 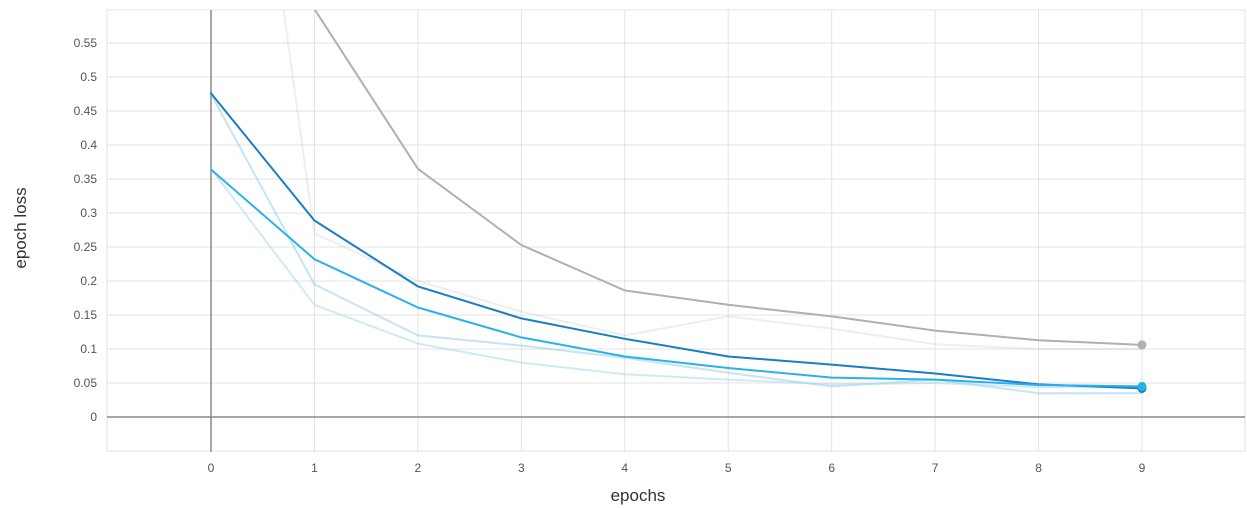 I want to click on x-tick-label: 6, so click(x=831, y=468).